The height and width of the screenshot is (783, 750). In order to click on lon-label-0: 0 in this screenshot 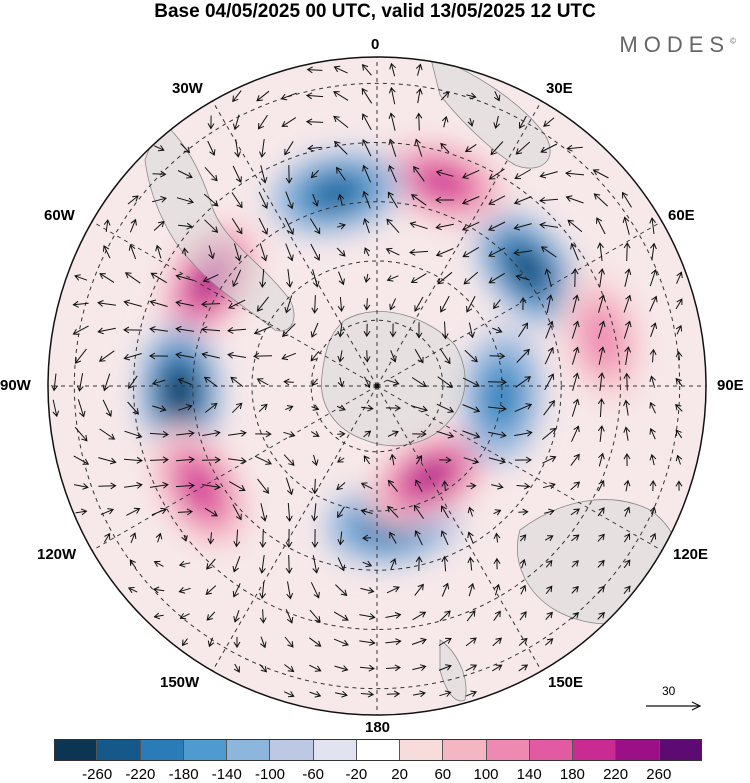, I will do `click(375, 44)`.